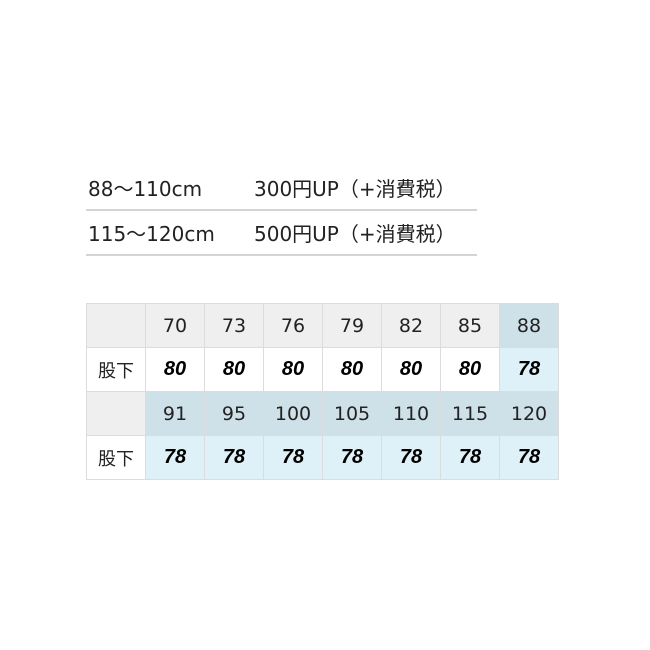  Describe the element at coordinates (529, 413) in the screenshot. I see `size-cell: 120` at that location.